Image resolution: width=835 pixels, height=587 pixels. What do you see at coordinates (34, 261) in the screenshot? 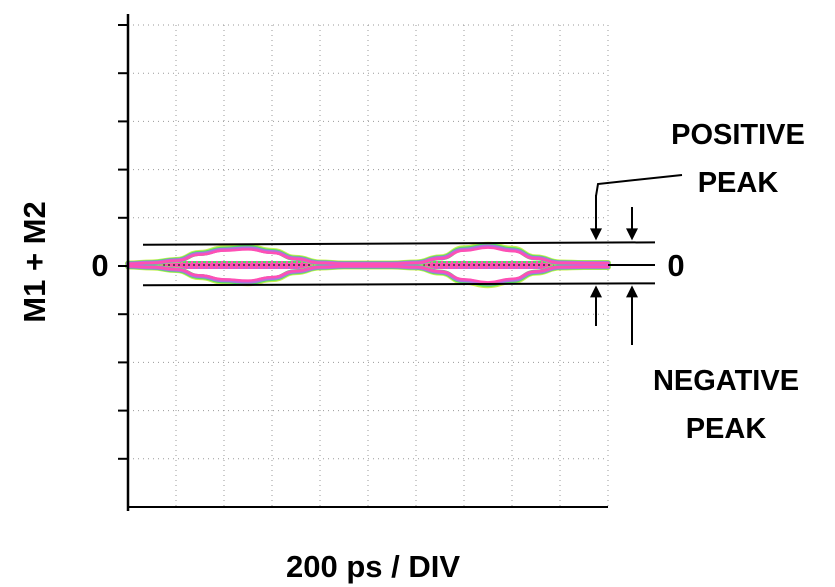
I see `y-axis-label: M1 + M2` at bounding box center [34, 261].